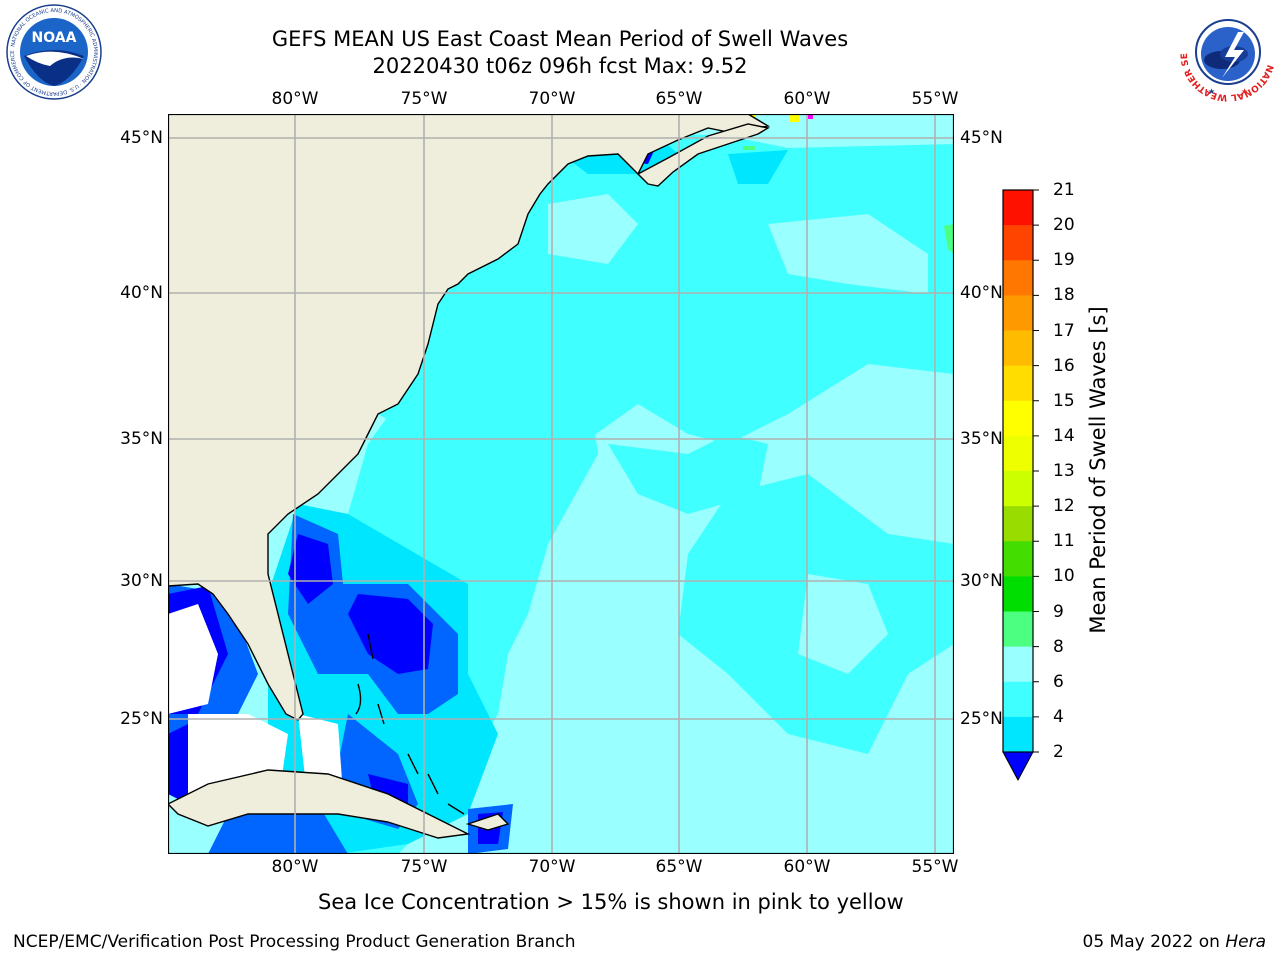 The image size is (1280, 960). Describe the element at coordinates (1058, 611) in the screenshot. I see `colorbar-tick-label: 9` at that location.